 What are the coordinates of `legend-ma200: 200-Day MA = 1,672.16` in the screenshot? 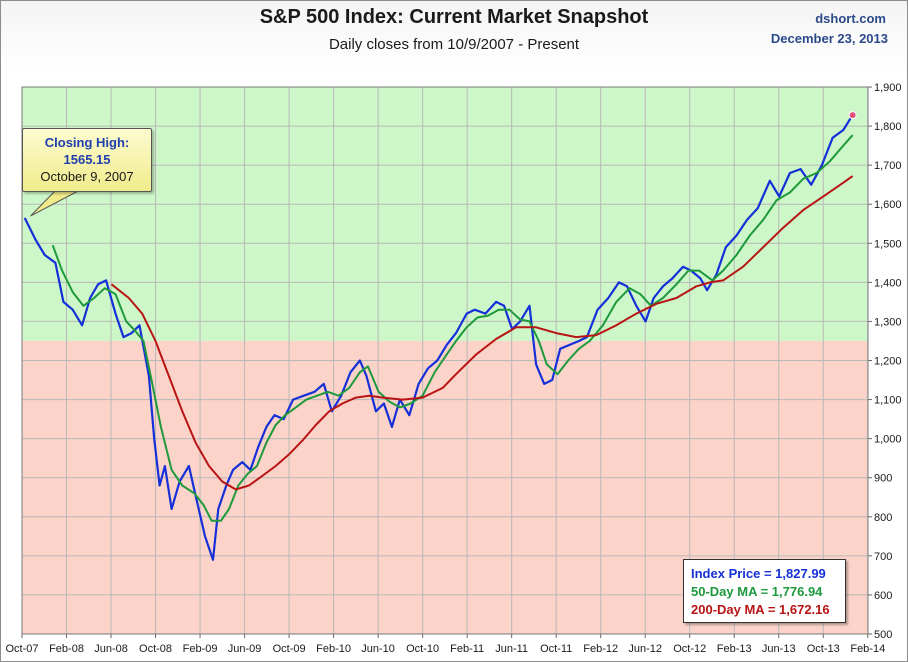 It's located at (760, 609).